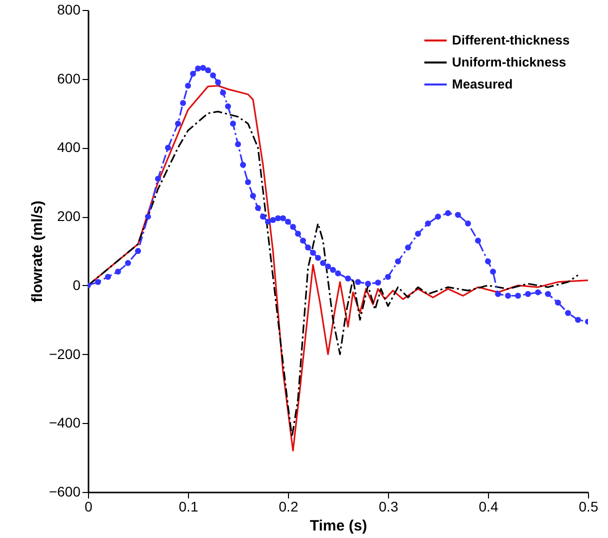 The height and width of the screenshot is (538, 608). Describe the element at coordinates (482, 84) in the screenshot. I see `legend-label: Measured` at that location.